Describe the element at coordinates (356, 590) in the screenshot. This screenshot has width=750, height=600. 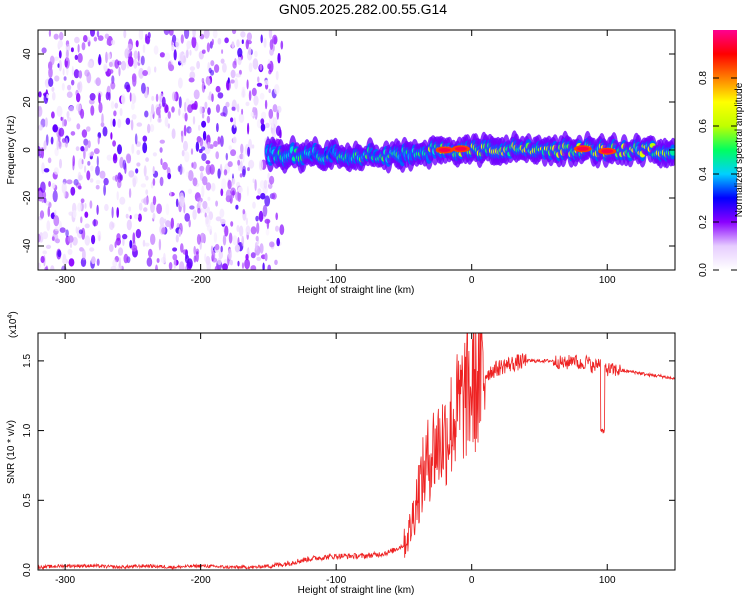
I see `snr-x-label: Height of straight line (km)` at that location.